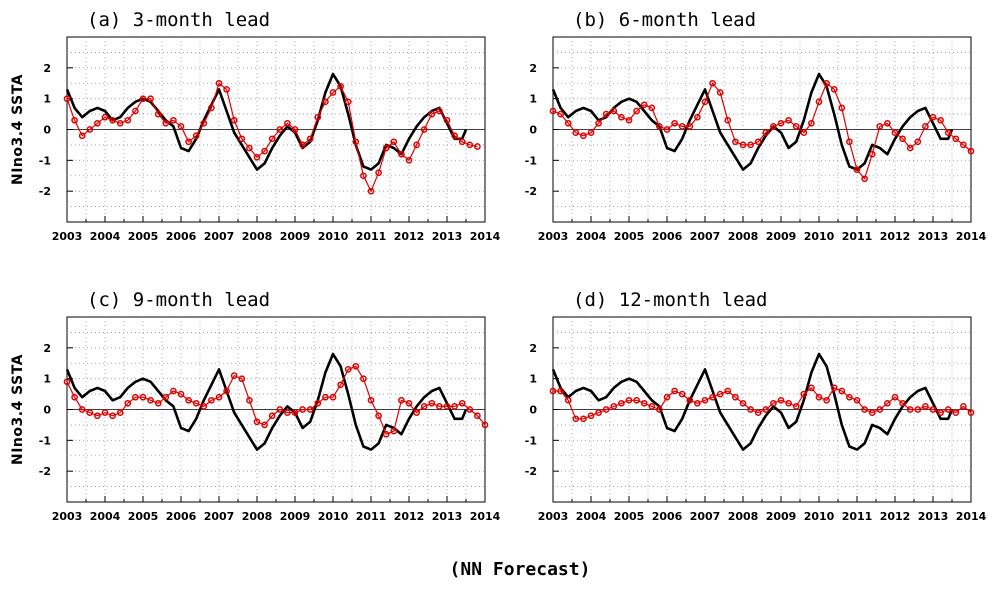 Image resolution: width=992 pixels, height=594 pixels. I want to click on y-tick-label: -2, so click(531, 471).